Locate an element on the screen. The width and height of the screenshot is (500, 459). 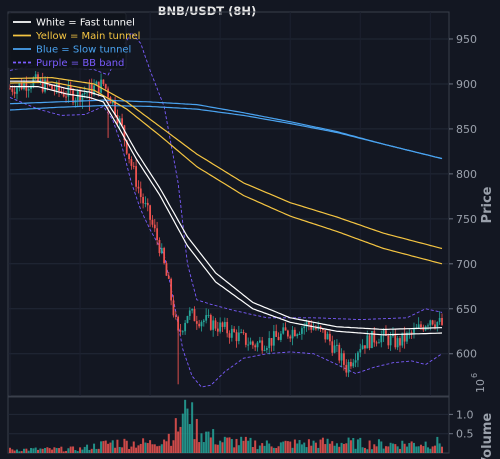
volume-axis-ticks: 0.5 1.0 is located at coordinates (461, 424).